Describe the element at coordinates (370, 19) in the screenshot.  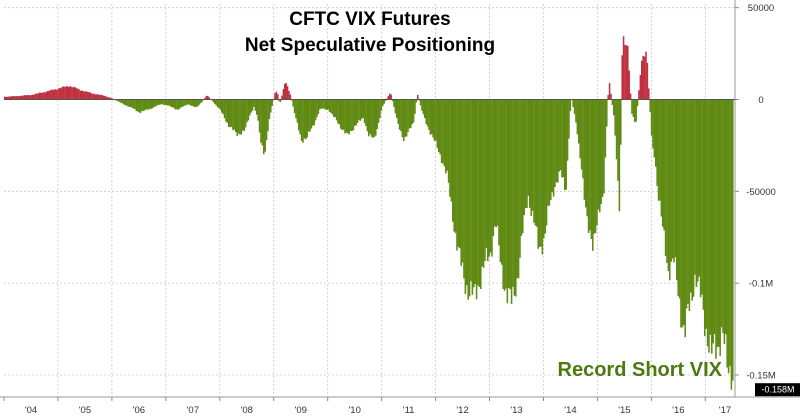
I see `chart-title: CFTC VIX Futures` at that location.